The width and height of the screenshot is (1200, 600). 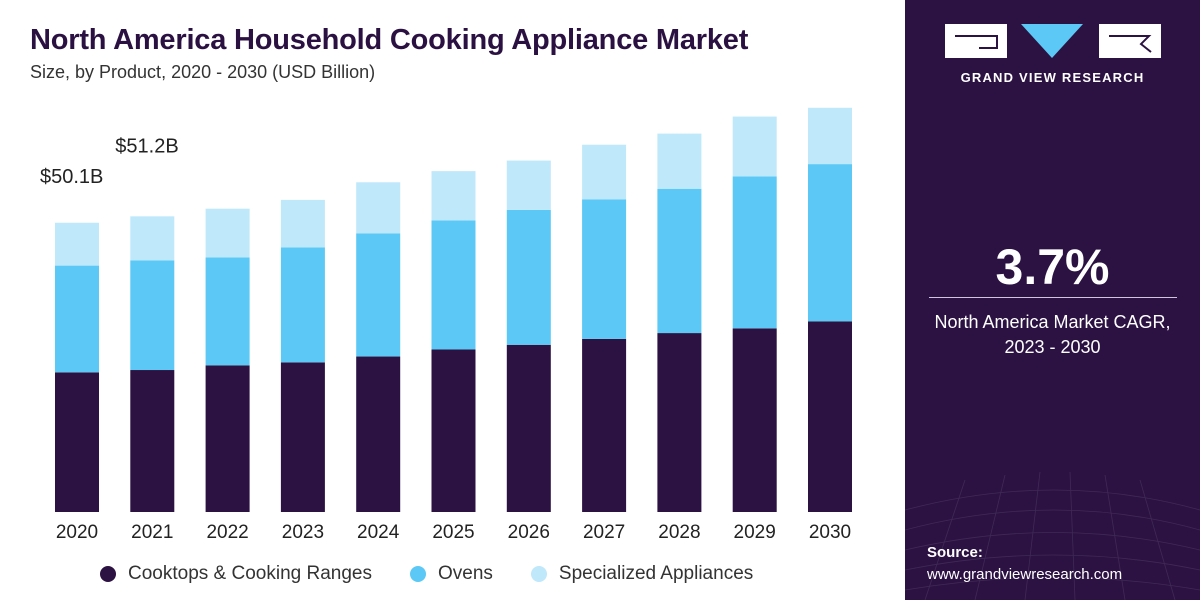 I want to click on legend-label: Ovens, so click(x=465, y=573).